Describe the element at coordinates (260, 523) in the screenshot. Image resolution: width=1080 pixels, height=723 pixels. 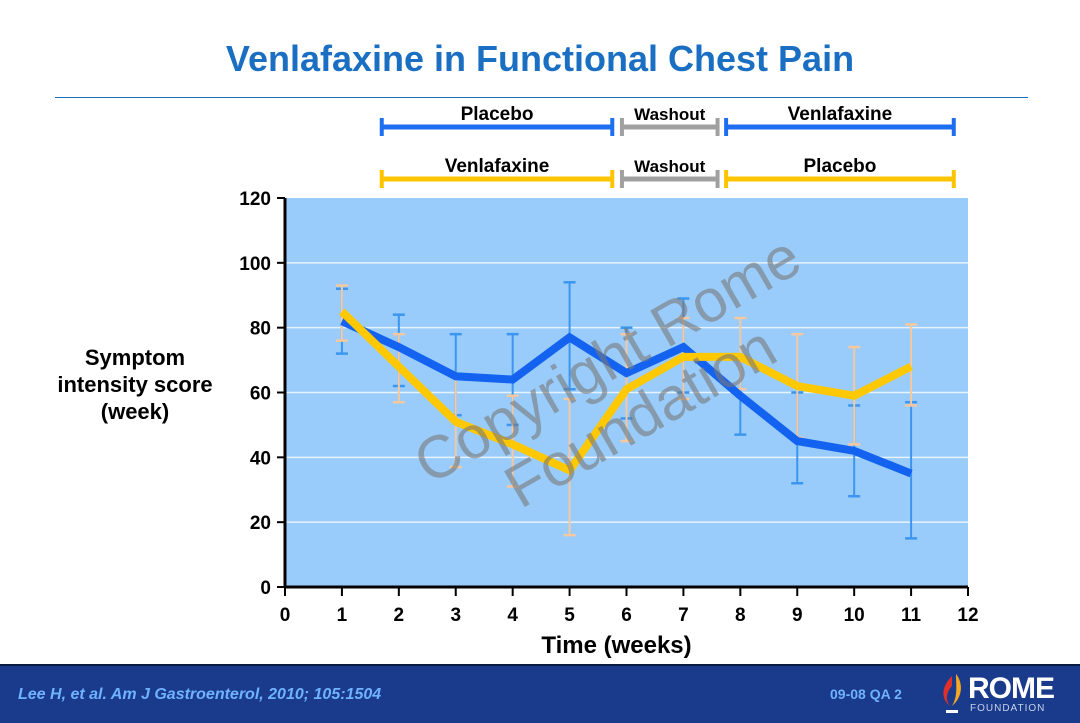
I see `y-tick-label: 20` at that location.